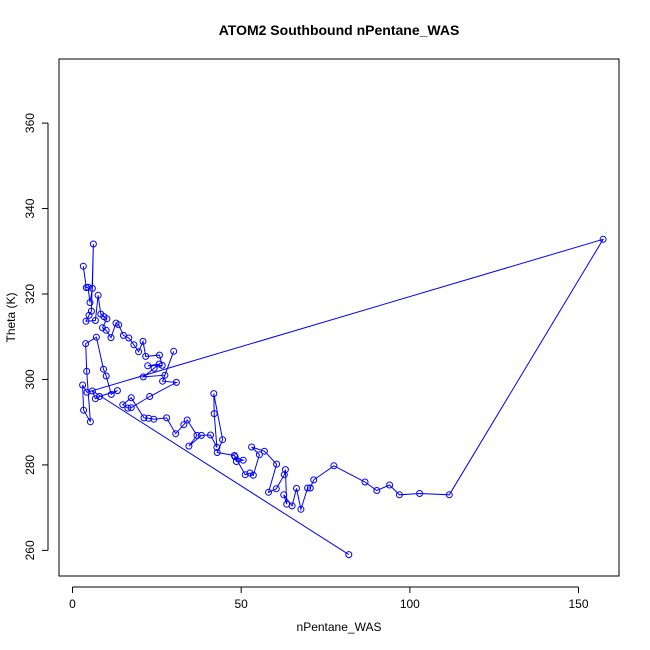 Image resolution: width=650 pixels, height=650 pixels. What do you see at coordinates (339, 627) in the screenshot?
I see `x-axis-label: nPentane_WAS` at bounding box center [339, 627].